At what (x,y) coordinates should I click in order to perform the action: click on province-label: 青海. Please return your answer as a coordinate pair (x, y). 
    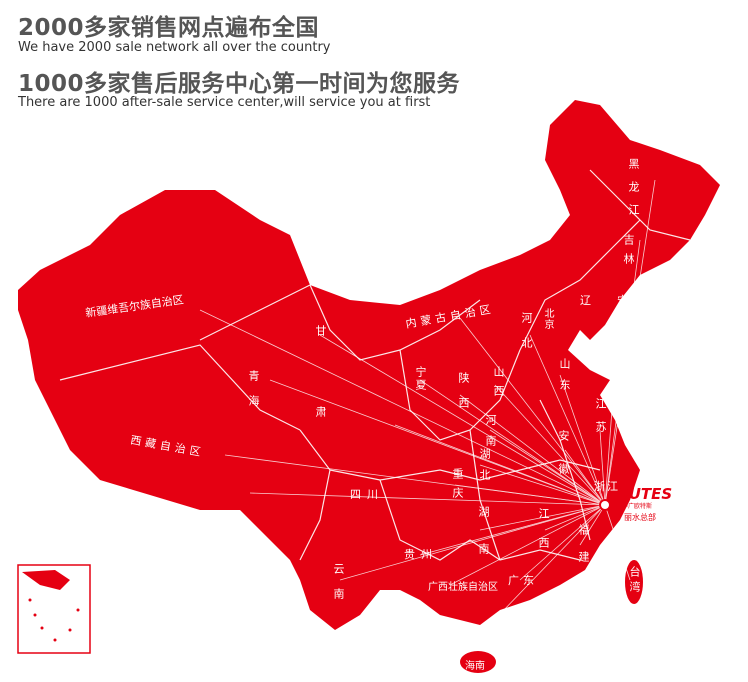
    Looking at the image, I should click on (253, 395).